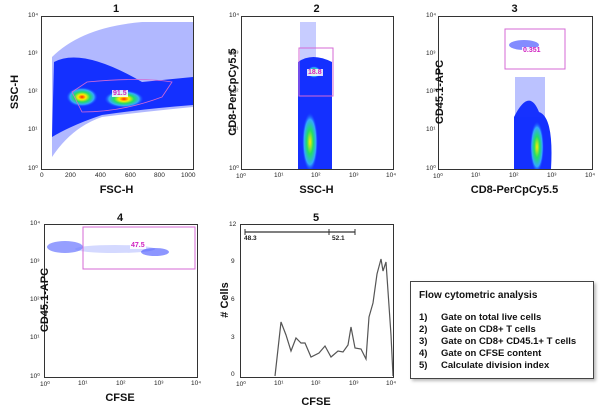 The width and height of the screenshot is (602, 419). I want to click on legend-item-text: Gate on CD8+ CD45.1+ T cells, so click(509, 341).